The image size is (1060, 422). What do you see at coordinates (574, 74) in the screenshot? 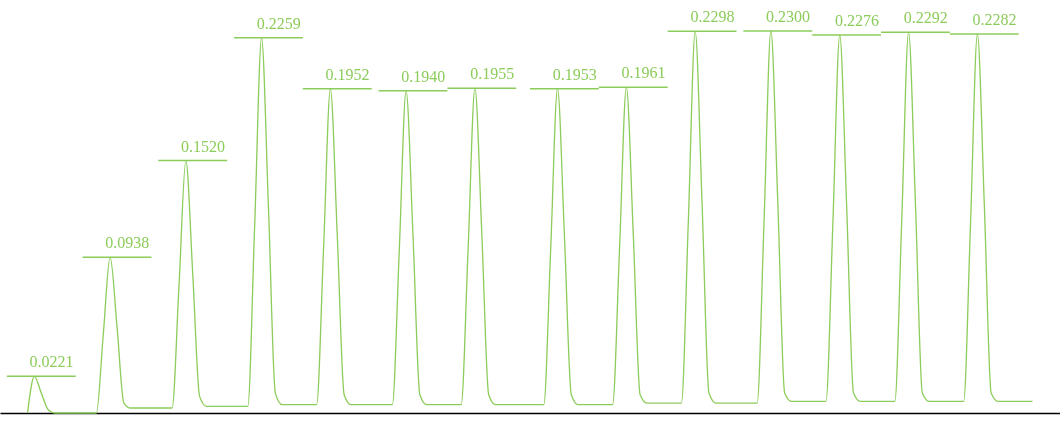
I see `data-label: 0.1953` at bounding box center [574, 74].